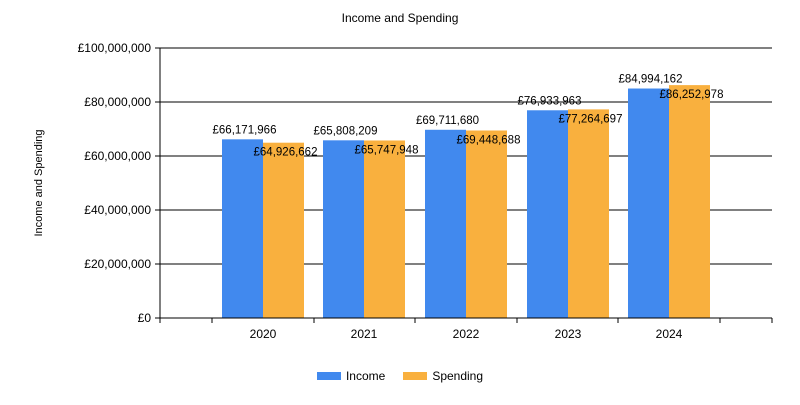 The image size is (800, 405). Describe the element at coordinates (568, 334) in the screenshot. I see `x-tick-label: 2023` at that location.